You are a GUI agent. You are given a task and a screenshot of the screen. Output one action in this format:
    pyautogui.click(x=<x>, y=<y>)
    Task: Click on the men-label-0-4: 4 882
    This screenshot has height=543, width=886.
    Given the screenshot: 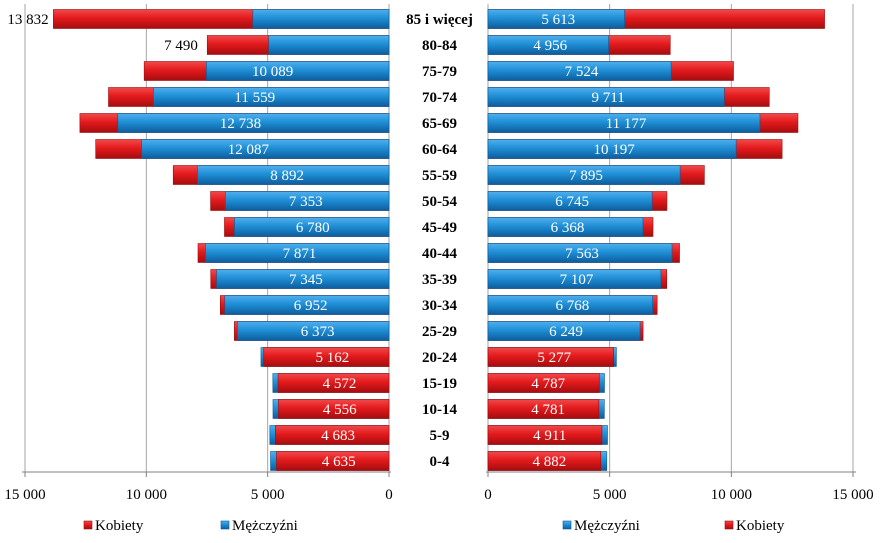 What is the action you would take?
    pyautogui.click(x=550, y=462)
    